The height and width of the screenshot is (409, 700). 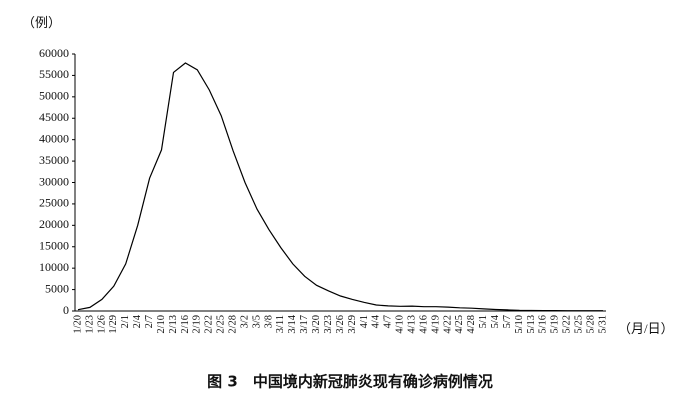 I want to click on x-tick-label: 1/26, so click(x=101, y=324).